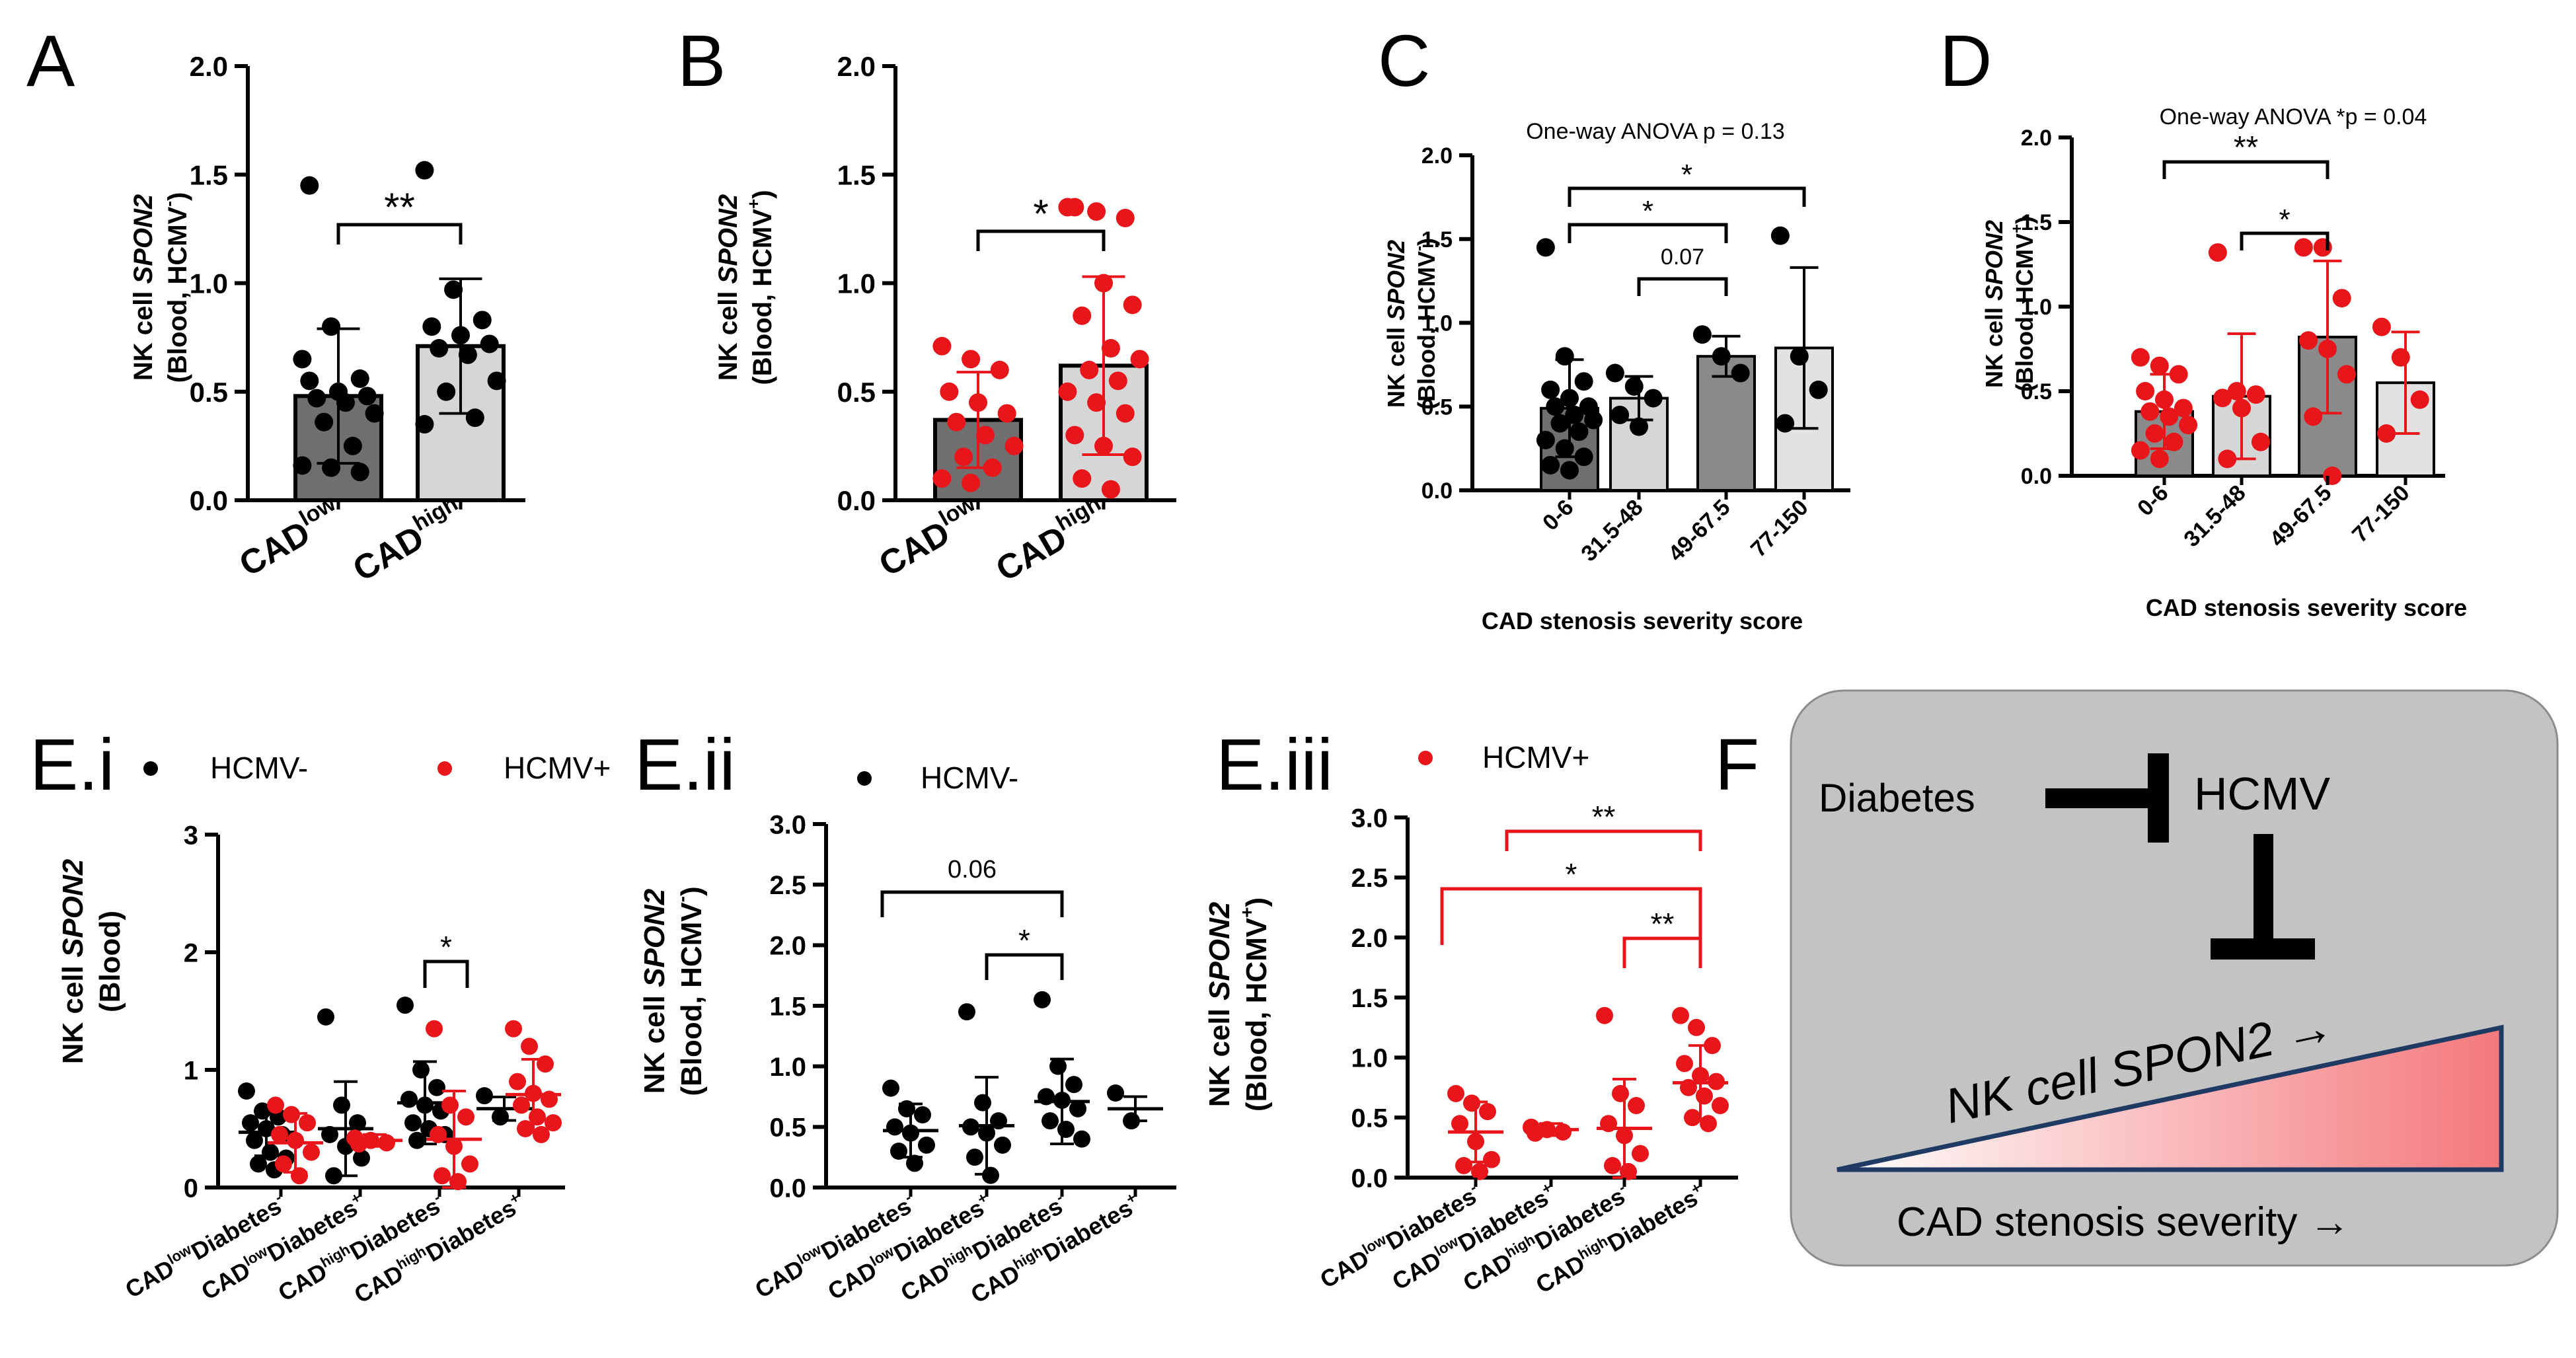 Image resolution: width=2576 pixels, height=1358 pixels. What do you see at coordinates (160, 287) in the screenshot?
I see `ylabel-a: NK cell SPON2 (Blood, HCMV-)` at bounding box center [160, 287].